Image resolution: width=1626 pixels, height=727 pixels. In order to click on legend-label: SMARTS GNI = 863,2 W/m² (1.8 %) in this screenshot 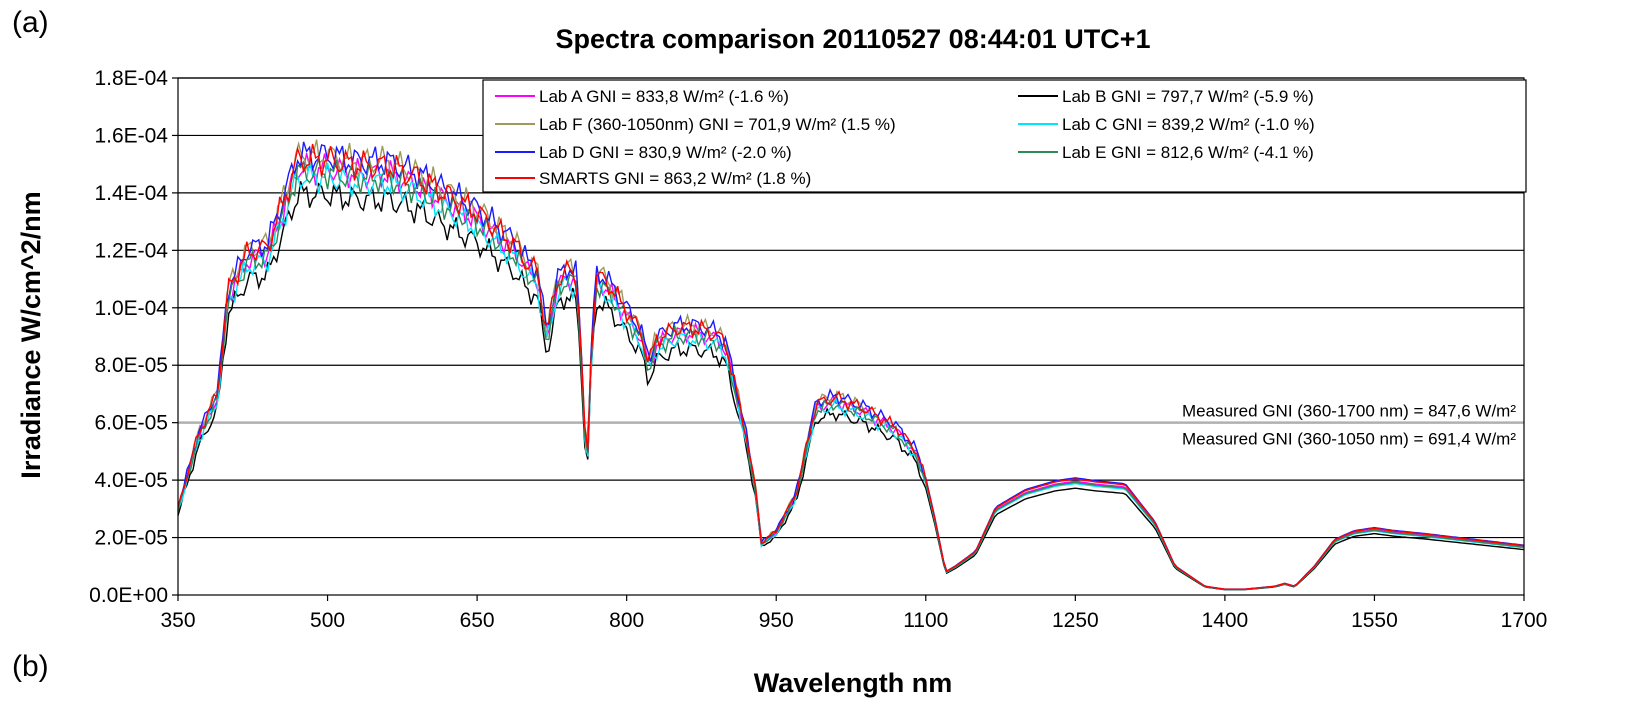, I will do `click(675, 178)`.